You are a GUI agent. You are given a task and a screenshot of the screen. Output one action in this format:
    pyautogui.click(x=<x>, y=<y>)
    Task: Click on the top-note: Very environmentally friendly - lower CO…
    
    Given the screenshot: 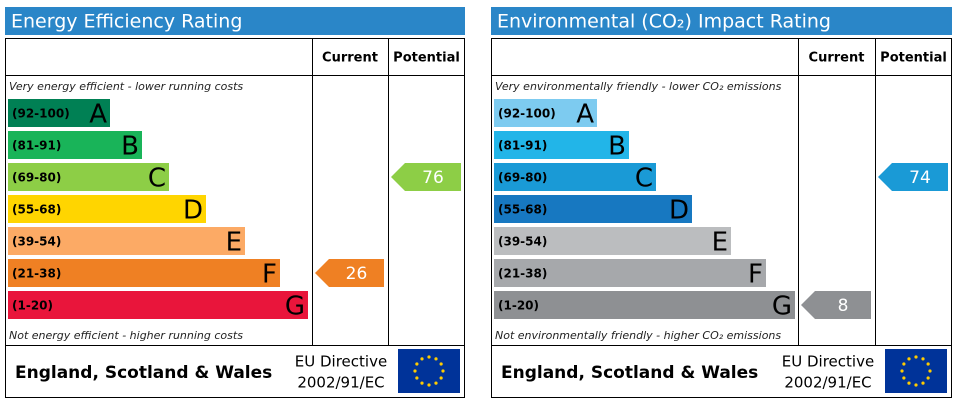 What is the action you would take?
    pyautogui.click(x=638, y=86)
    